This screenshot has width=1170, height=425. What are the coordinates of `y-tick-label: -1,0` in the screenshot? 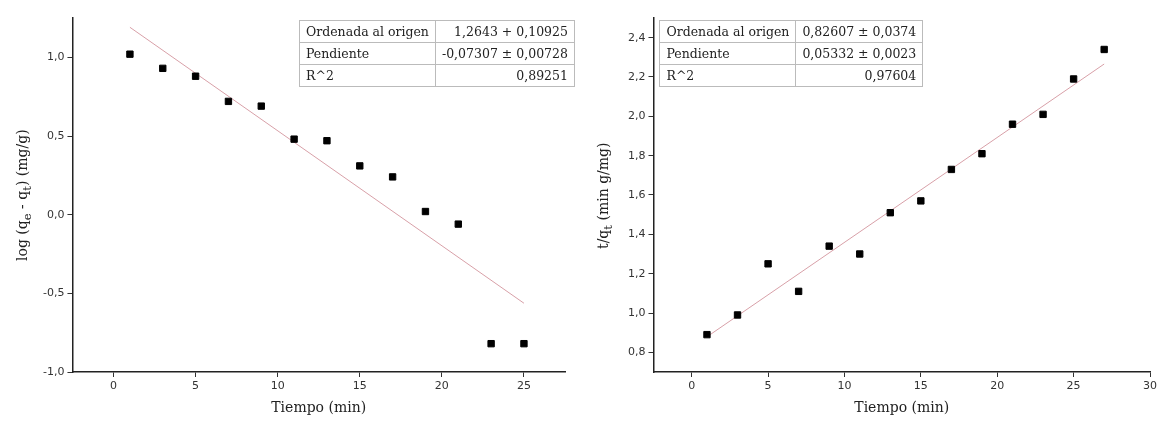 It's located at (53, 371).